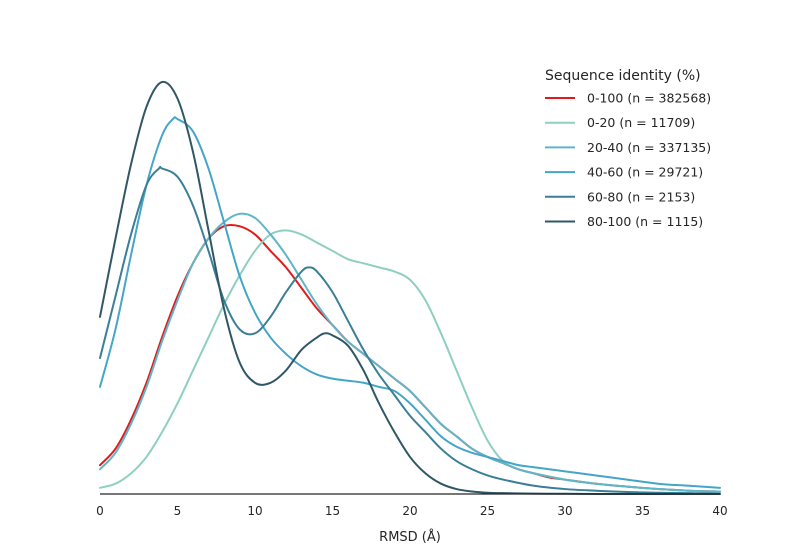 The height and width of the screenshot is (550, 800). I want to click on legend-label: 20-40 (n = 337135), so click(649, 147).